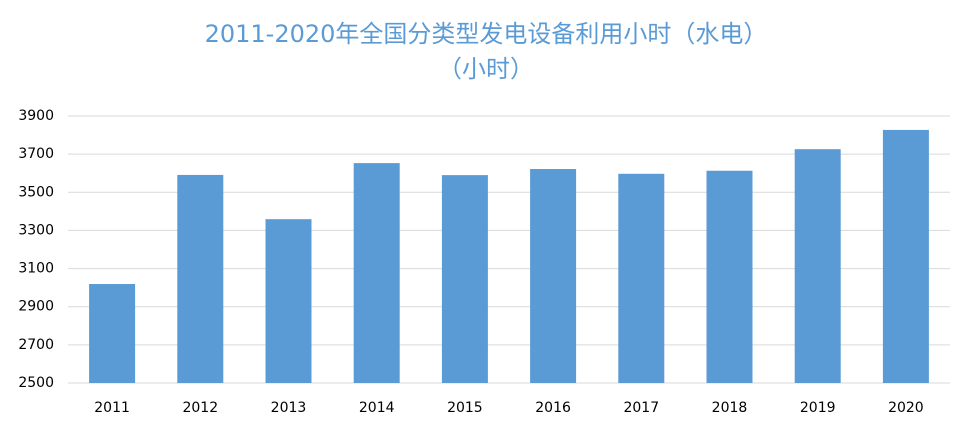  I want to click on chart-subtitle: （小时）, so click(486, 69).